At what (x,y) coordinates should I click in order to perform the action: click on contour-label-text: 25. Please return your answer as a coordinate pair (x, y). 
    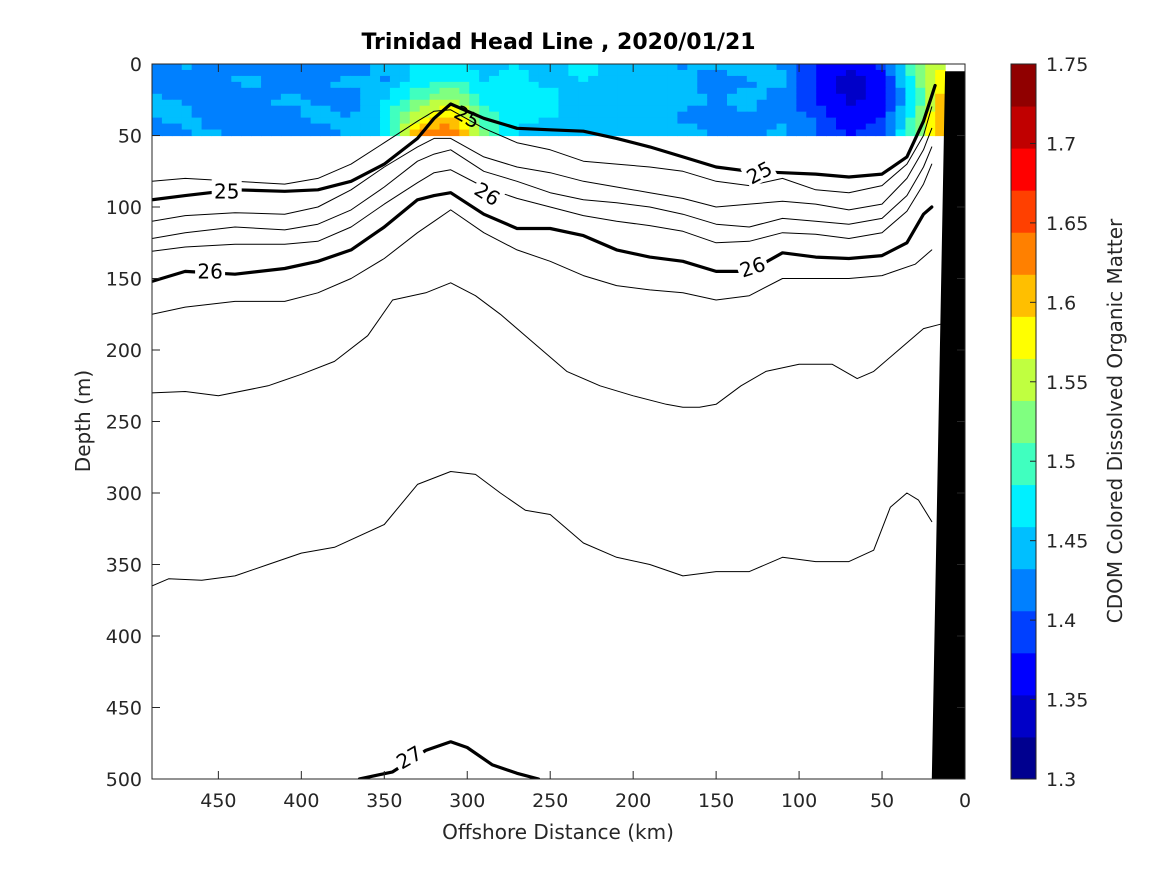
    Looking at the image, I should click on (226, 191).